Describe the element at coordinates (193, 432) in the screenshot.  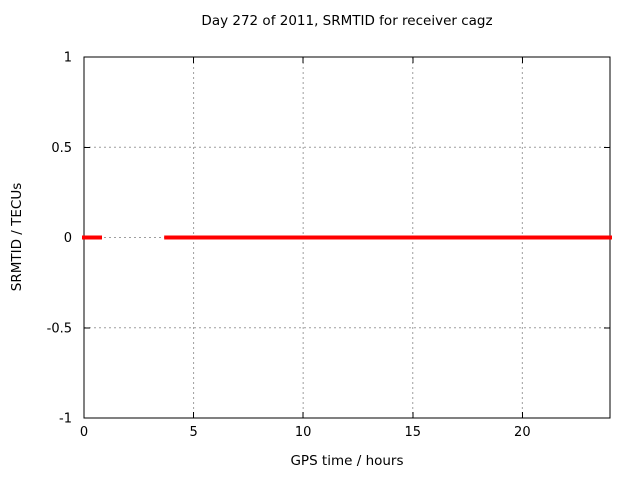
I see `x-tick-label: 5` at that location.